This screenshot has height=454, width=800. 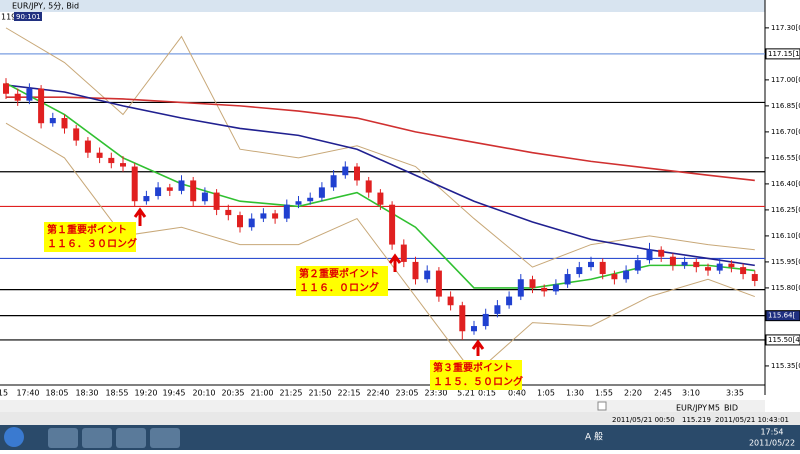 I want to click on toolbar-side: BID, so click(x=731, y=408).